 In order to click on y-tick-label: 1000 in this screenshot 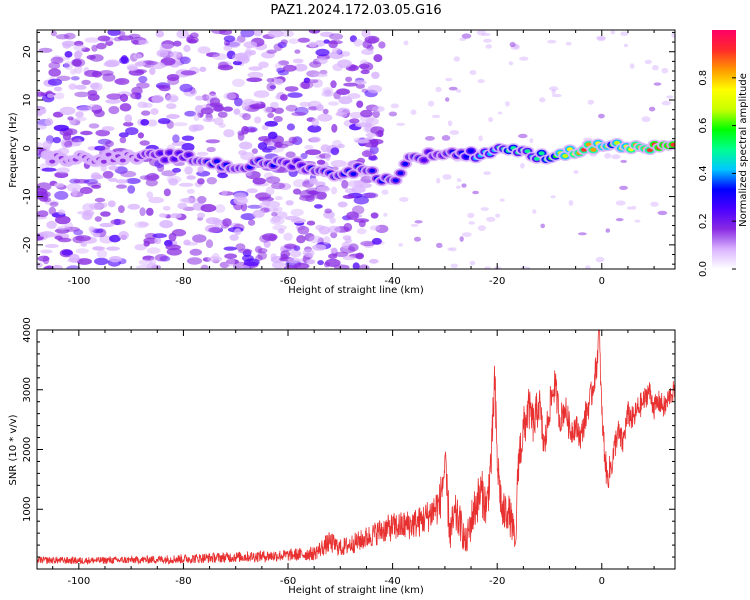, I will do `click(27, 509)`.